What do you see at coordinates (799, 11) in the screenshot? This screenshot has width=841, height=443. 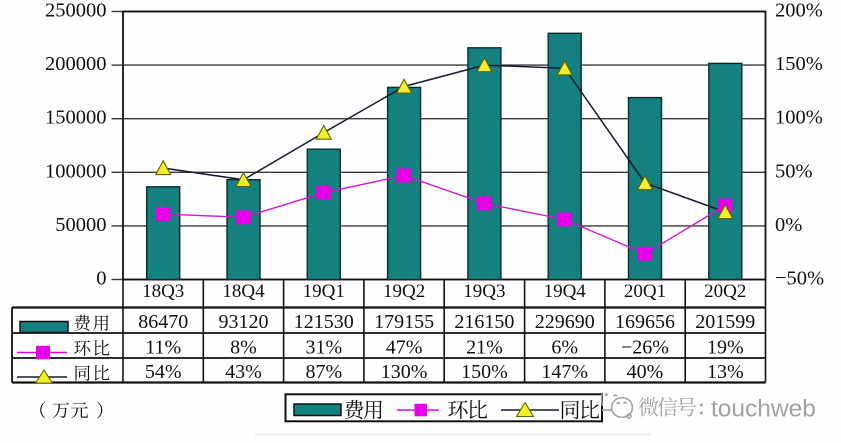 I see `svg-text: 200%` at bounding box center [799, 11].